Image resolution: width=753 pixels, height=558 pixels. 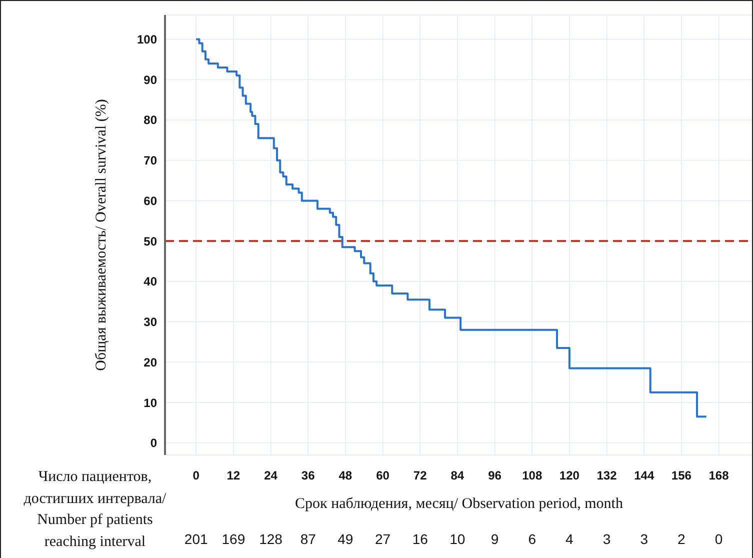 I want to click on y-tick-label: 80, so click(x=151, y=120).